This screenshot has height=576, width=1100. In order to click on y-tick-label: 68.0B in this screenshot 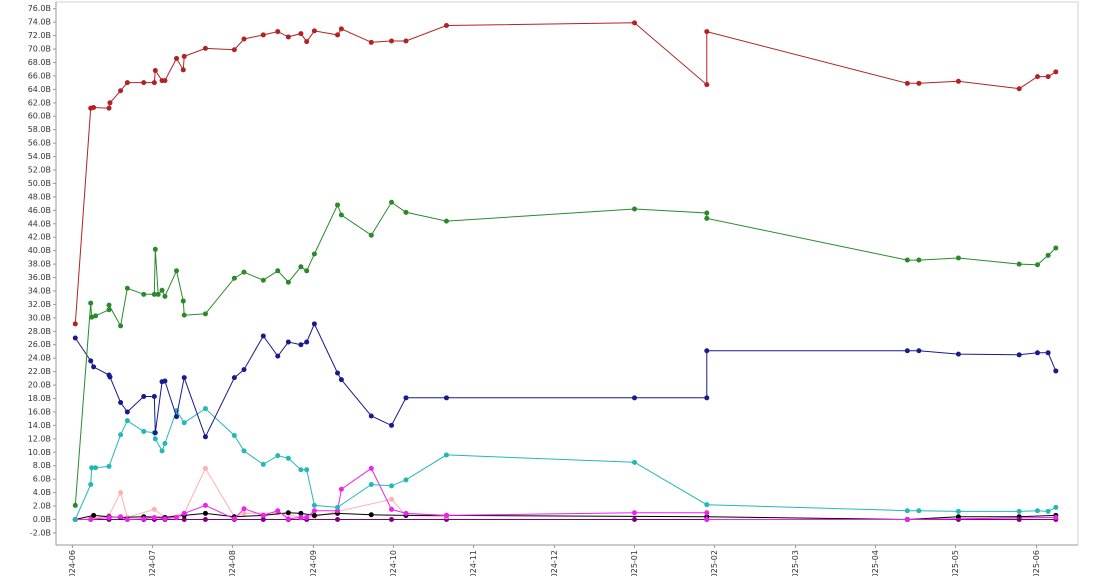, I will do `click(39, 62)`.